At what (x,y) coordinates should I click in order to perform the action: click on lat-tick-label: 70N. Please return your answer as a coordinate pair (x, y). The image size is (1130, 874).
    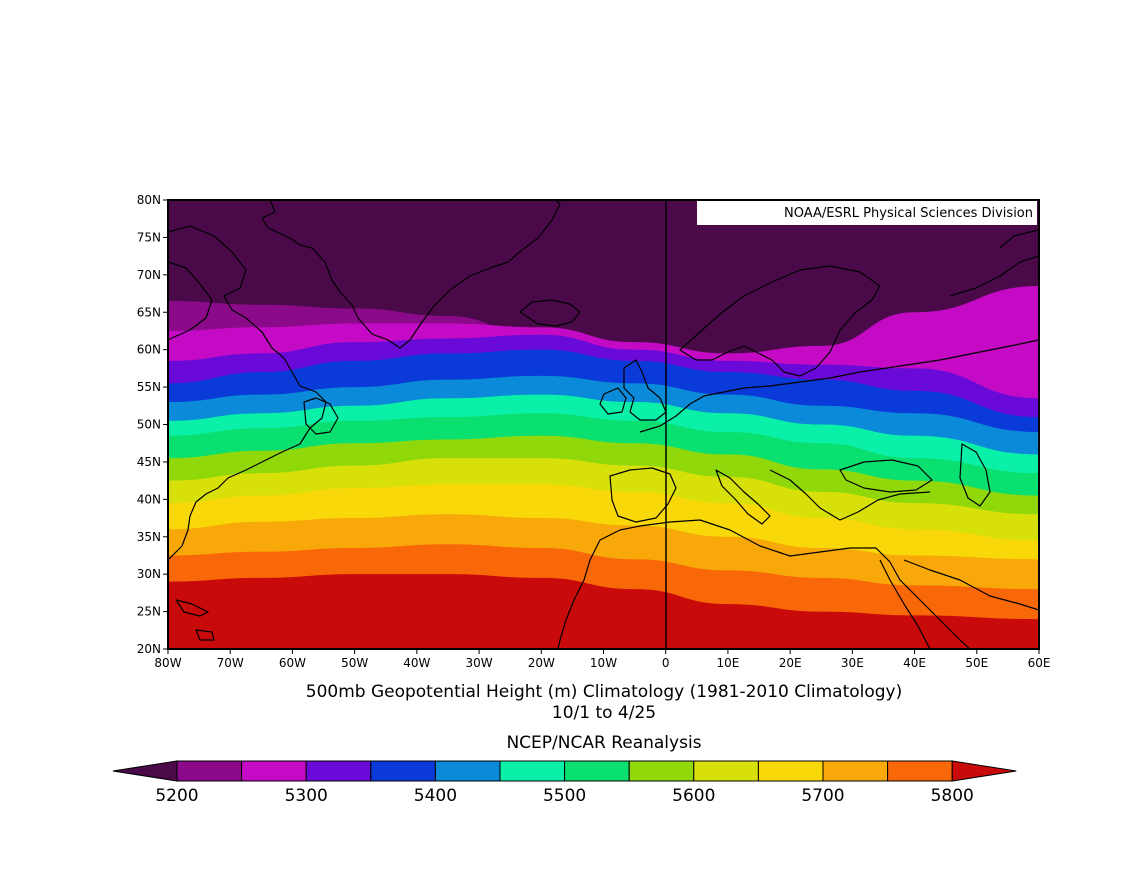
    Looking at the image, I should click on (149, 275).